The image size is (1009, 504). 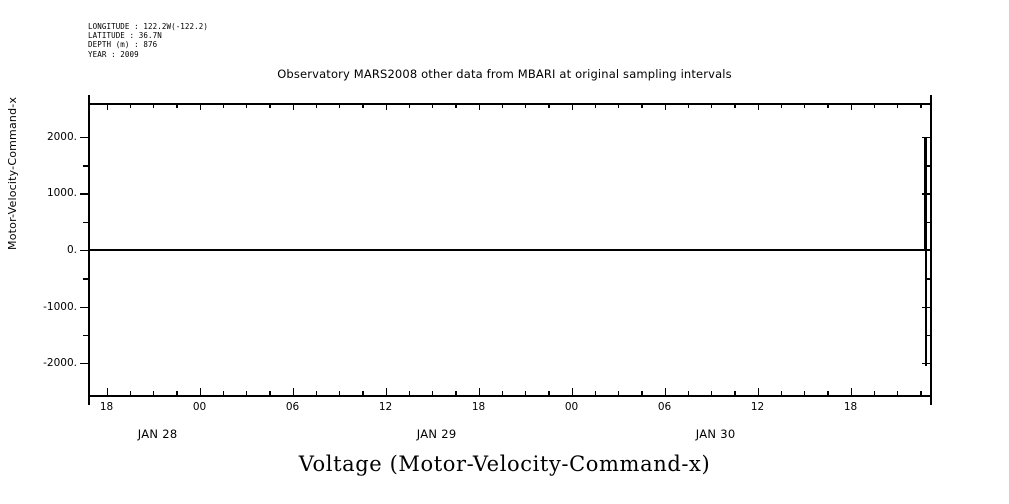 What do you see at coordinates (125, 36) in the screenshot?
I see `metadata-latitude: LATITUDE : 36.7N` at bounding box center [125, 36].